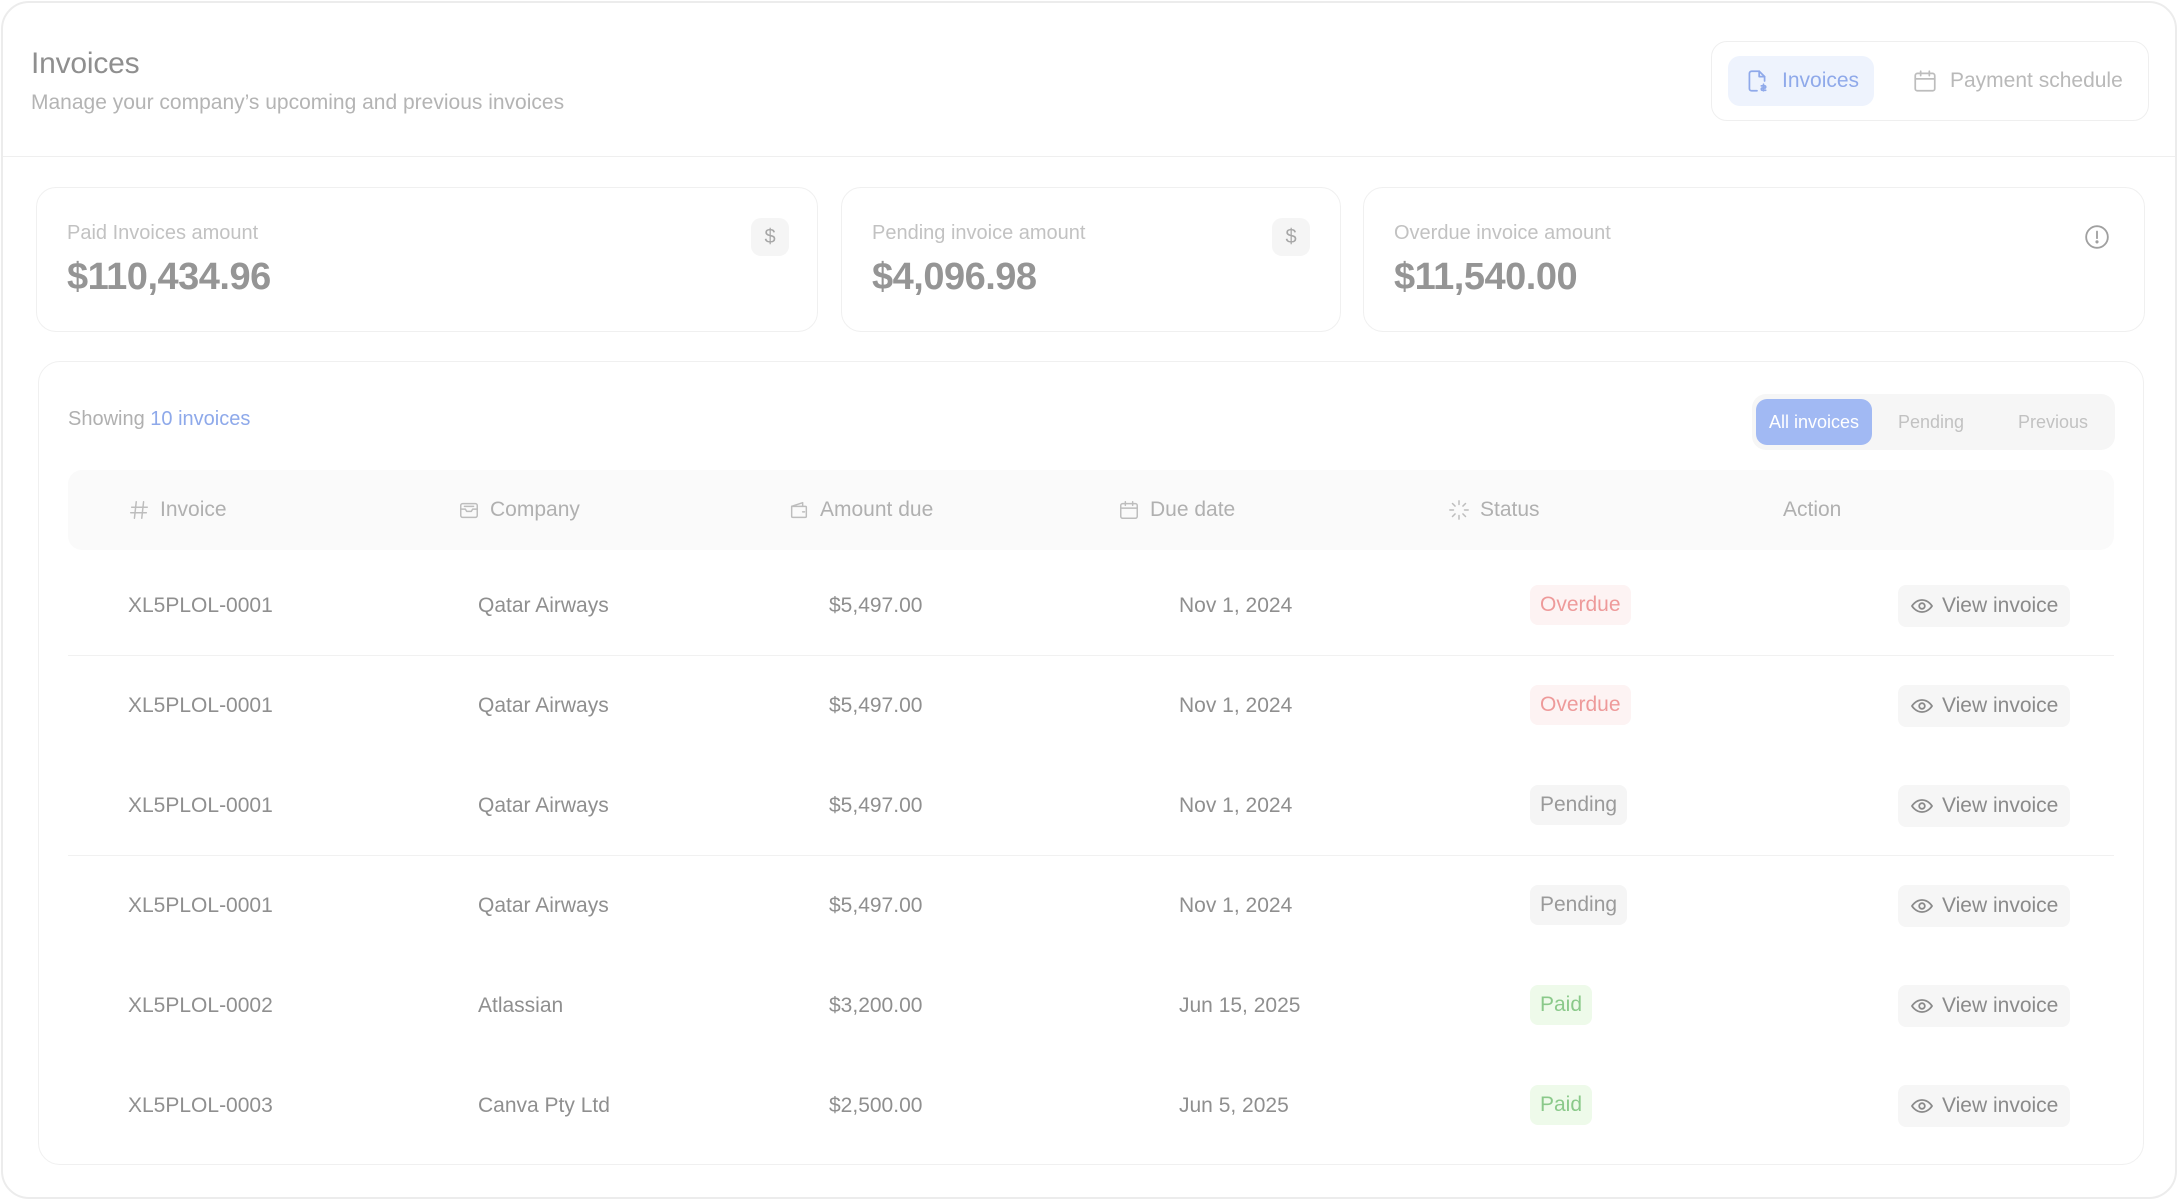 The height and width of the screenshot is (1200, 2178). Describe the element at coordinates (1814, 422) in the screenshot. I see `filter-all-invoices: All invoices` at that location.